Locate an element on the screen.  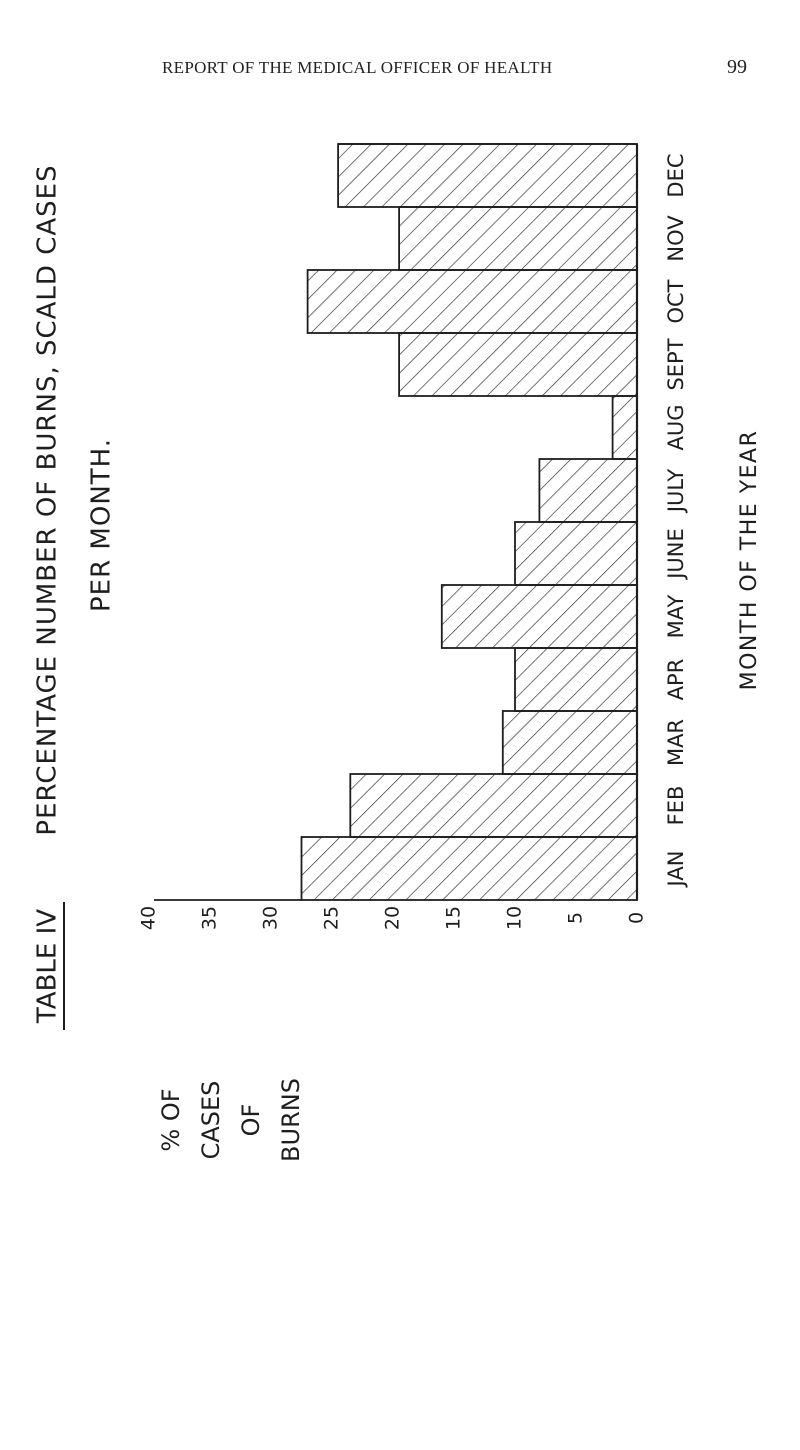
month-label-aug: AUG is located at coordinates (676, 427).